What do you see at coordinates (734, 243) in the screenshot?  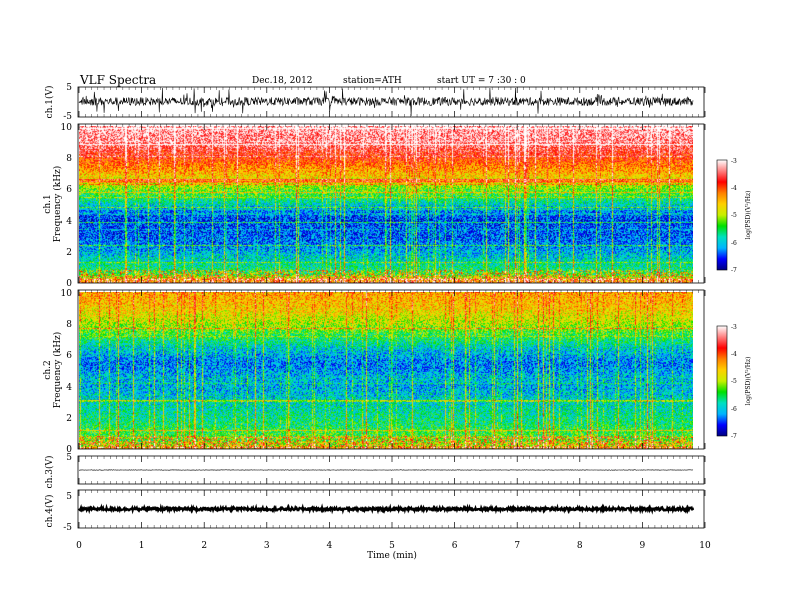 I see `ch1-colorbar-tick-m6: -6` at bounding box center [734, 243].